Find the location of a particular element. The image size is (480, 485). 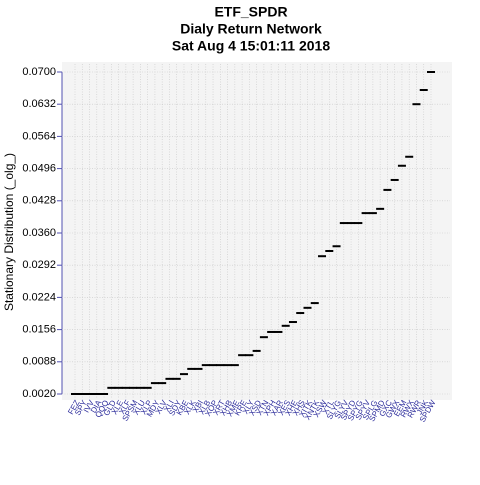

y-tick-label: 0.0292 is located at coordinates (39, 265).